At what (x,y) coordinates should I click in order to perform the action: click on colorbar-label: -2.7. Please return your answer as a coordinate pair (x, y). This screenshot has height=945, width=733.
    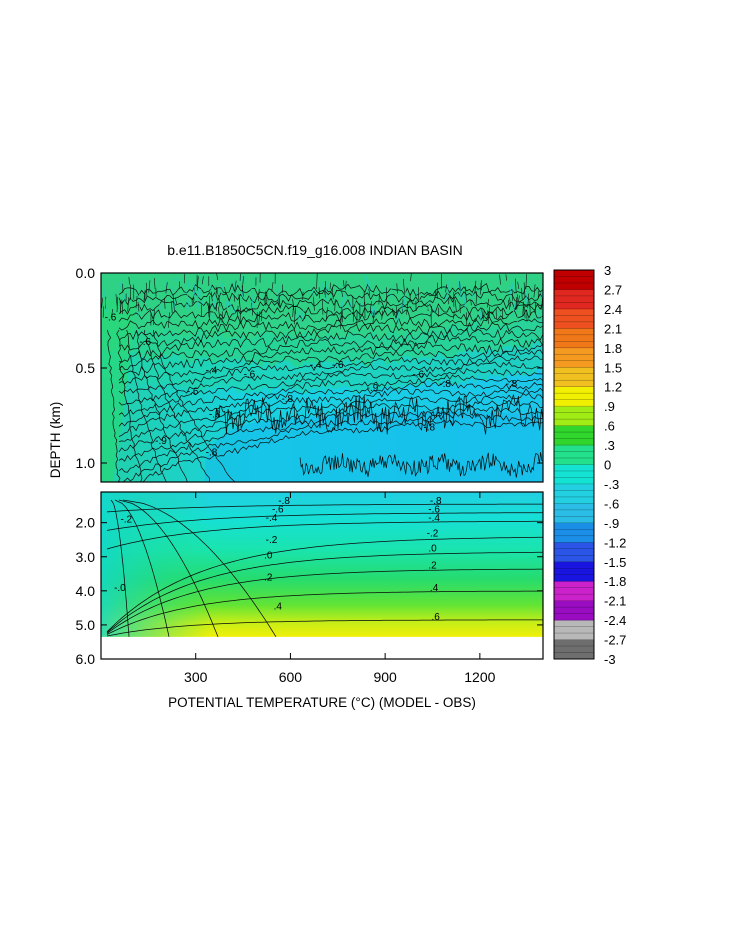
    Looking at the image, I should click on (615, 640).